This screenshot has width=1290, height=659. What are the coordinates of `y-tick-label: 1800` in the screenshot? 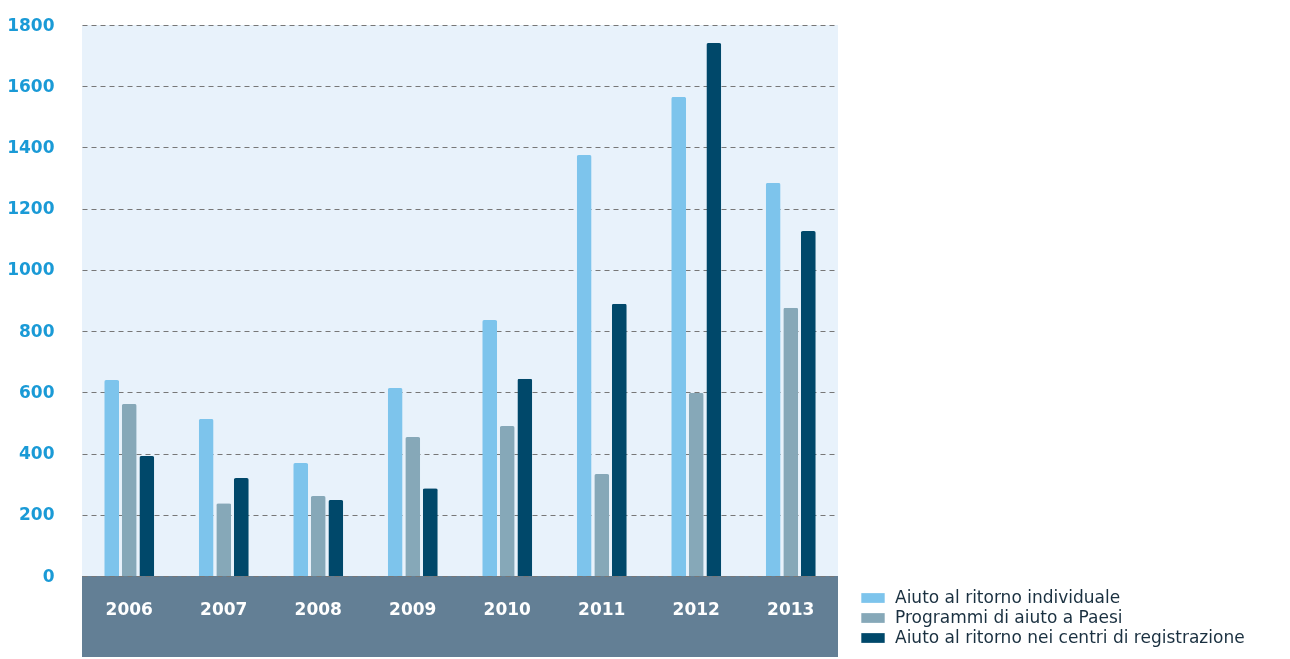 It's located at (31, 24).